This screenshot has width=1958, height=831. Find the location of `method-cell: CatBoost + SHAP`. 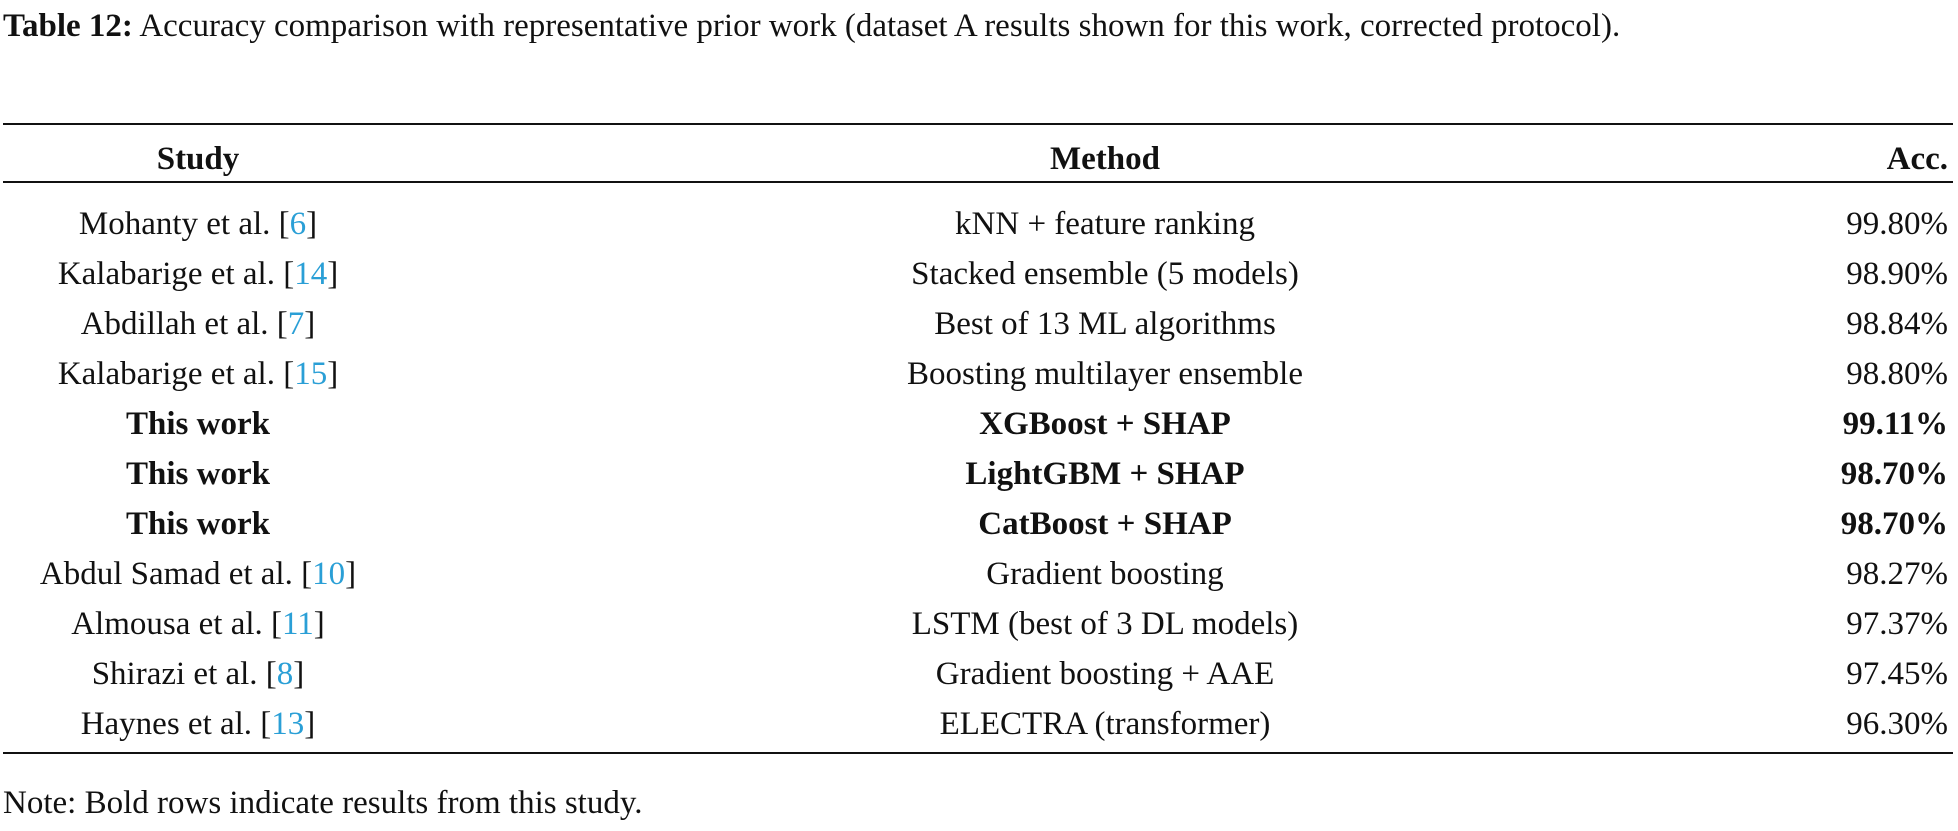

method-cell: CatBoost + SHAP is located at coordinates (1105, 524).